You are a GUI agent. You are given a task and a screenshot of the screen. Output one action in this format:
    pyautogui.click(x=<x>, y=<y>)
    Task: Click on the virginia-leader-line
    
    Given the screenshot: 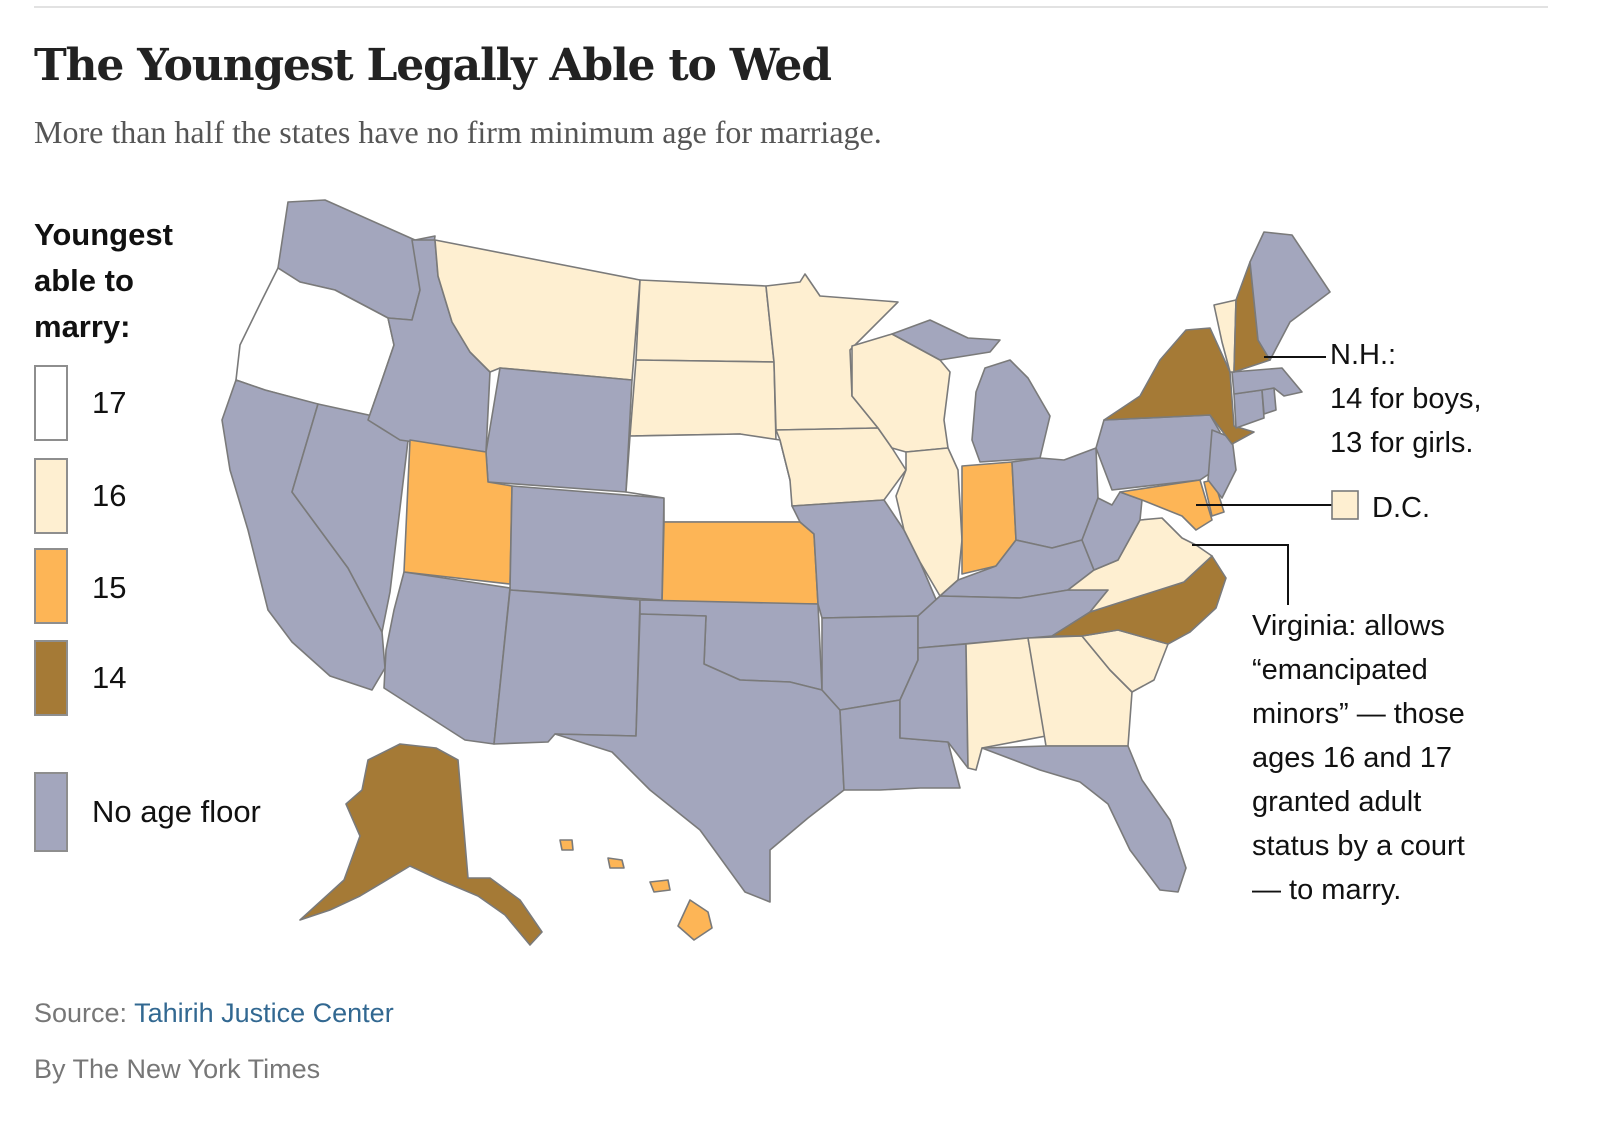 What is the action you would take?
    pyautogui.click(x=1240, y=574)
    